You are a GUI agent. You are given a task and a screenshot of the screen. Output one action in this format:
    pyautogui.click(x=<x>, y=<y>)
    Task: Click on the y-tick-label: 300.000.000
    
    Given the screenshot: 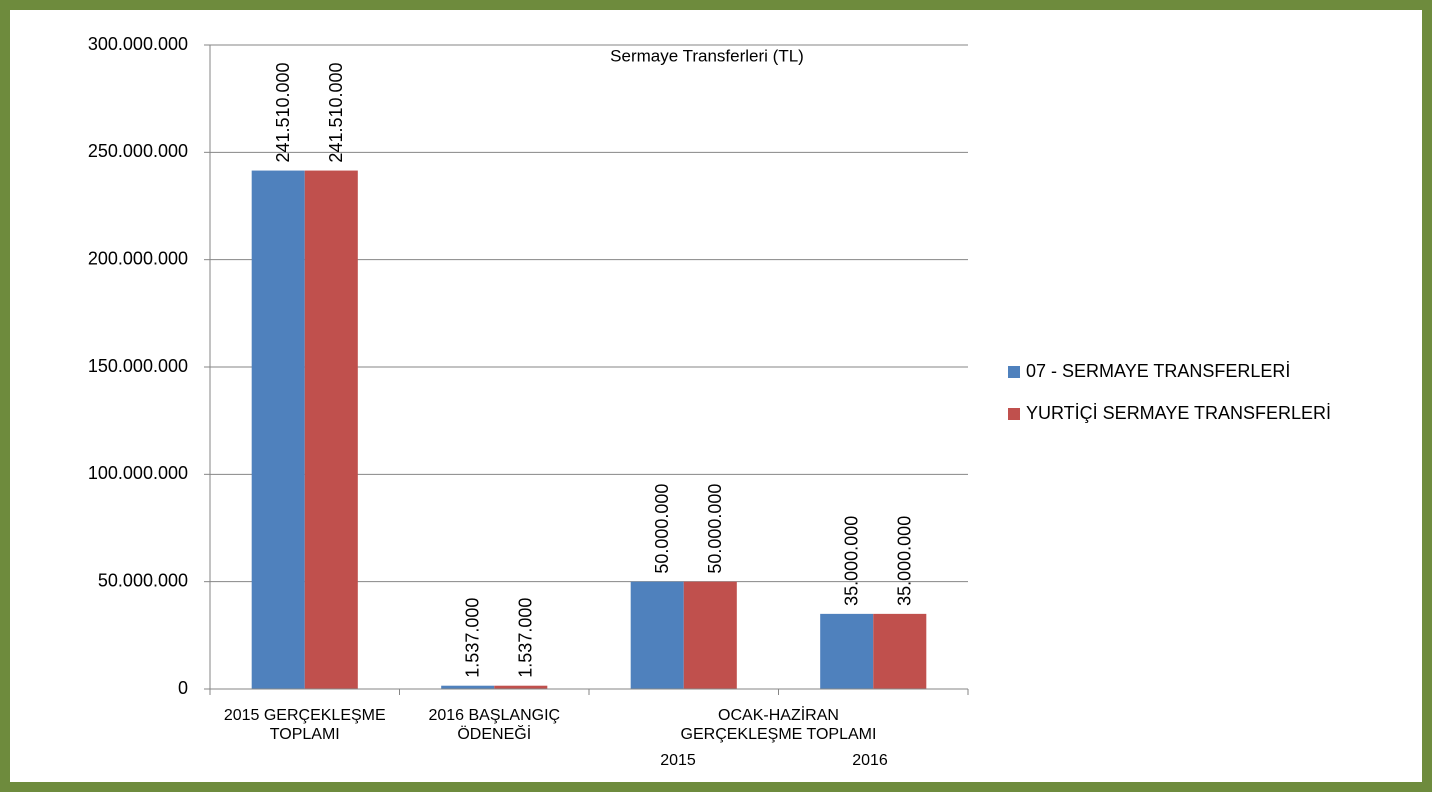 What is the action you would take?
    pyautogui.click(x=138, y=44)
    